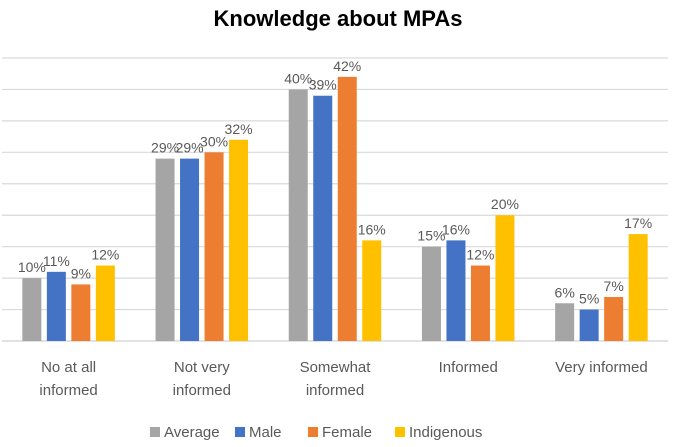 The image size is (677, 447). Describe the element at coordinates (81, 273) in the screenshot. I see `data-label: 9%` at that location.